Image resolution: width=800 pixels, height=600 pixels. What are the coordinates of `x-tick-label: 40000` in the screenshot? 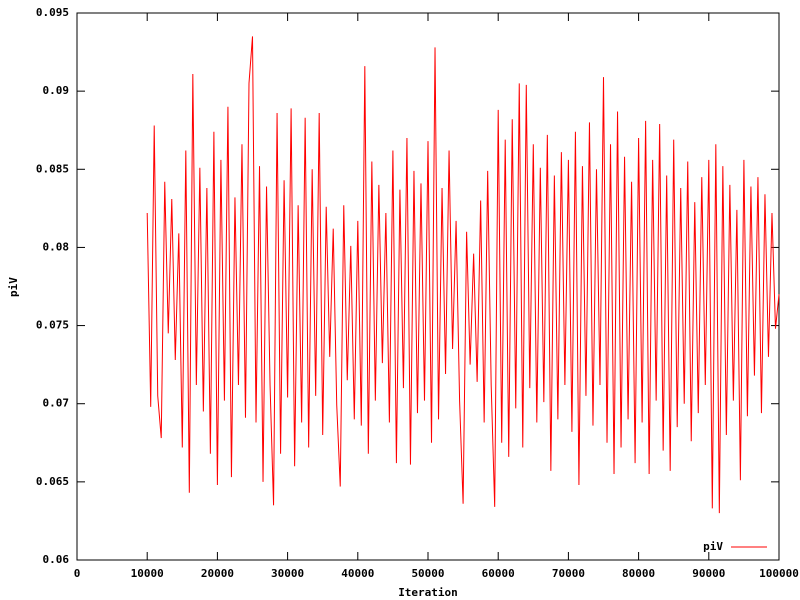 It's located at (357, 573).